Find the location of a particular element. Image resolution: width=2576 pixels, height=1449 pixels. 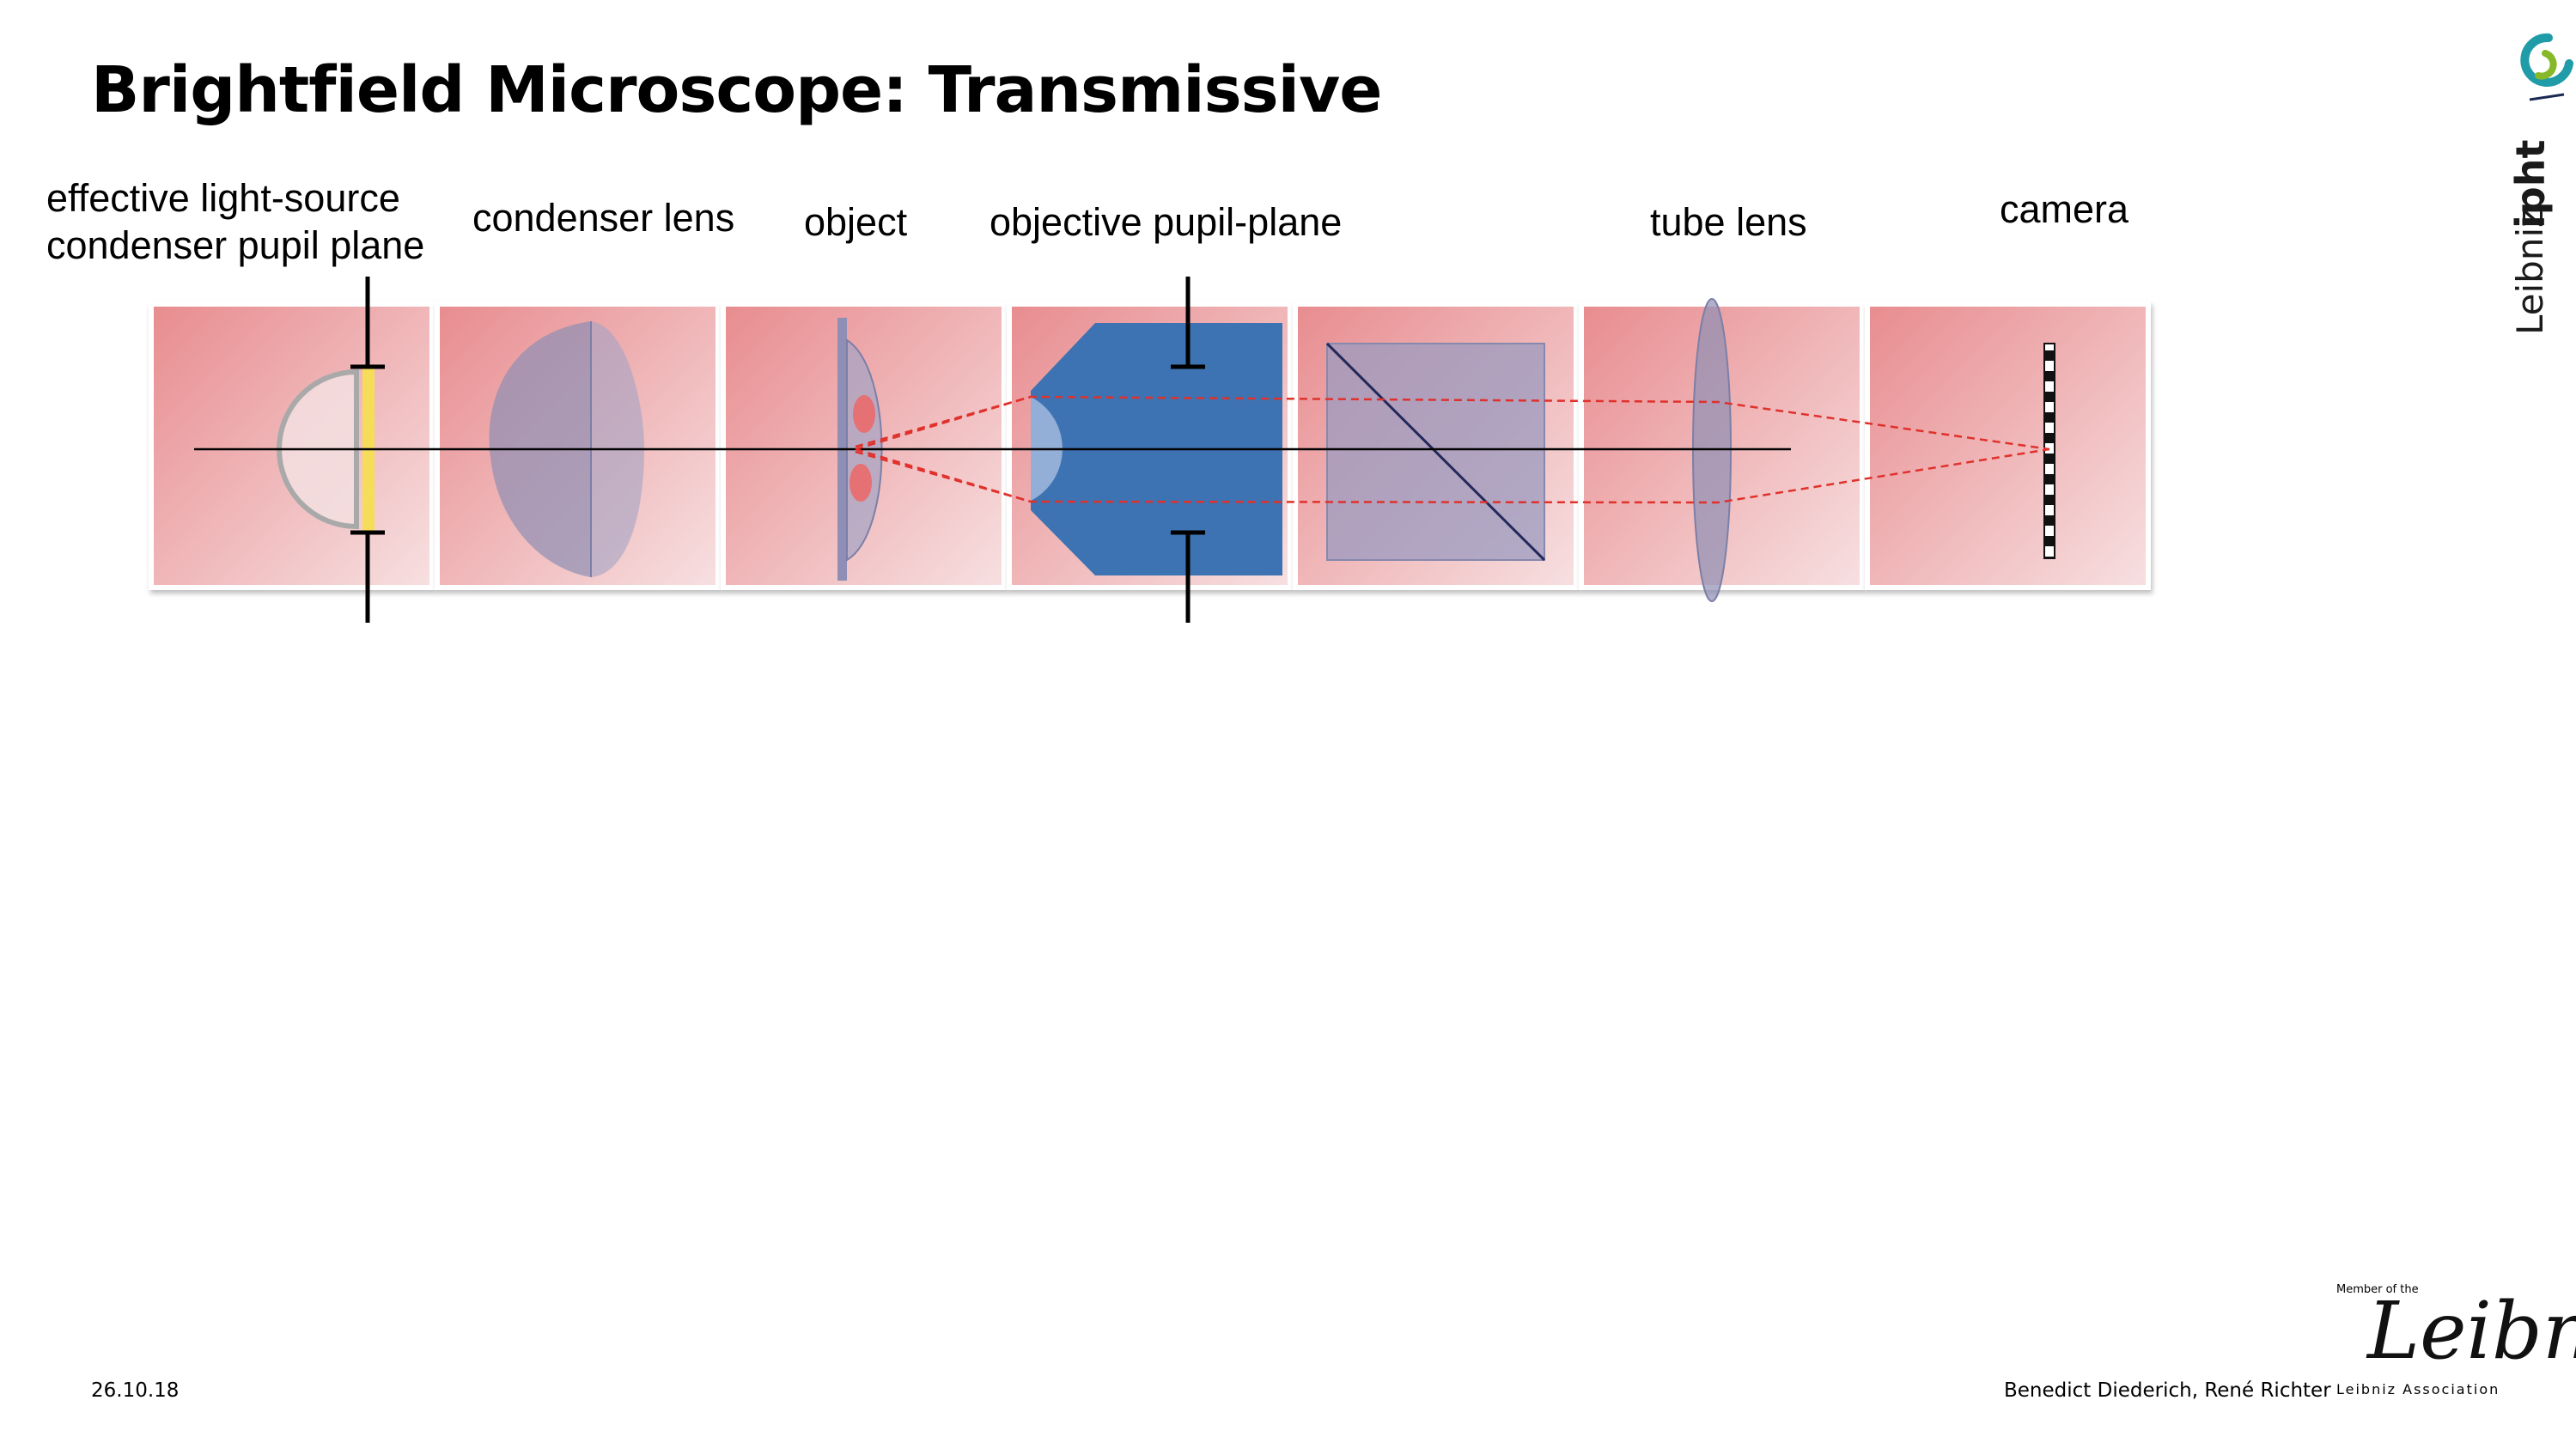

ray-paths is located at coordinates (1452, 449).